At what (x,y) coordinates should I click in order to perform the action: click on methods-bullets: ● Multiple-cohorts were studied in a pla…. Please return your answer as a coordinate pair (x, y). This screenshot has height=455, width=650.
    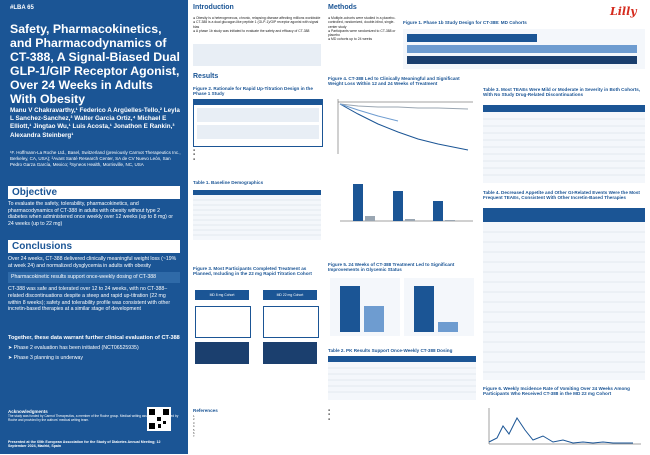
    Looking at the image, I should click on (362, 29).